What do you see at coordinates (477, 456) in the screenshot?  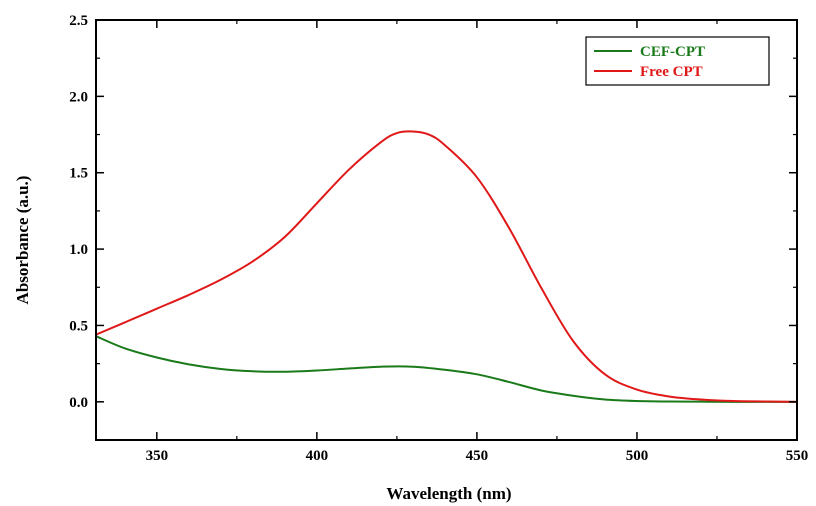 I see `x-tick-label: 450` at bounding box center [477, 456].